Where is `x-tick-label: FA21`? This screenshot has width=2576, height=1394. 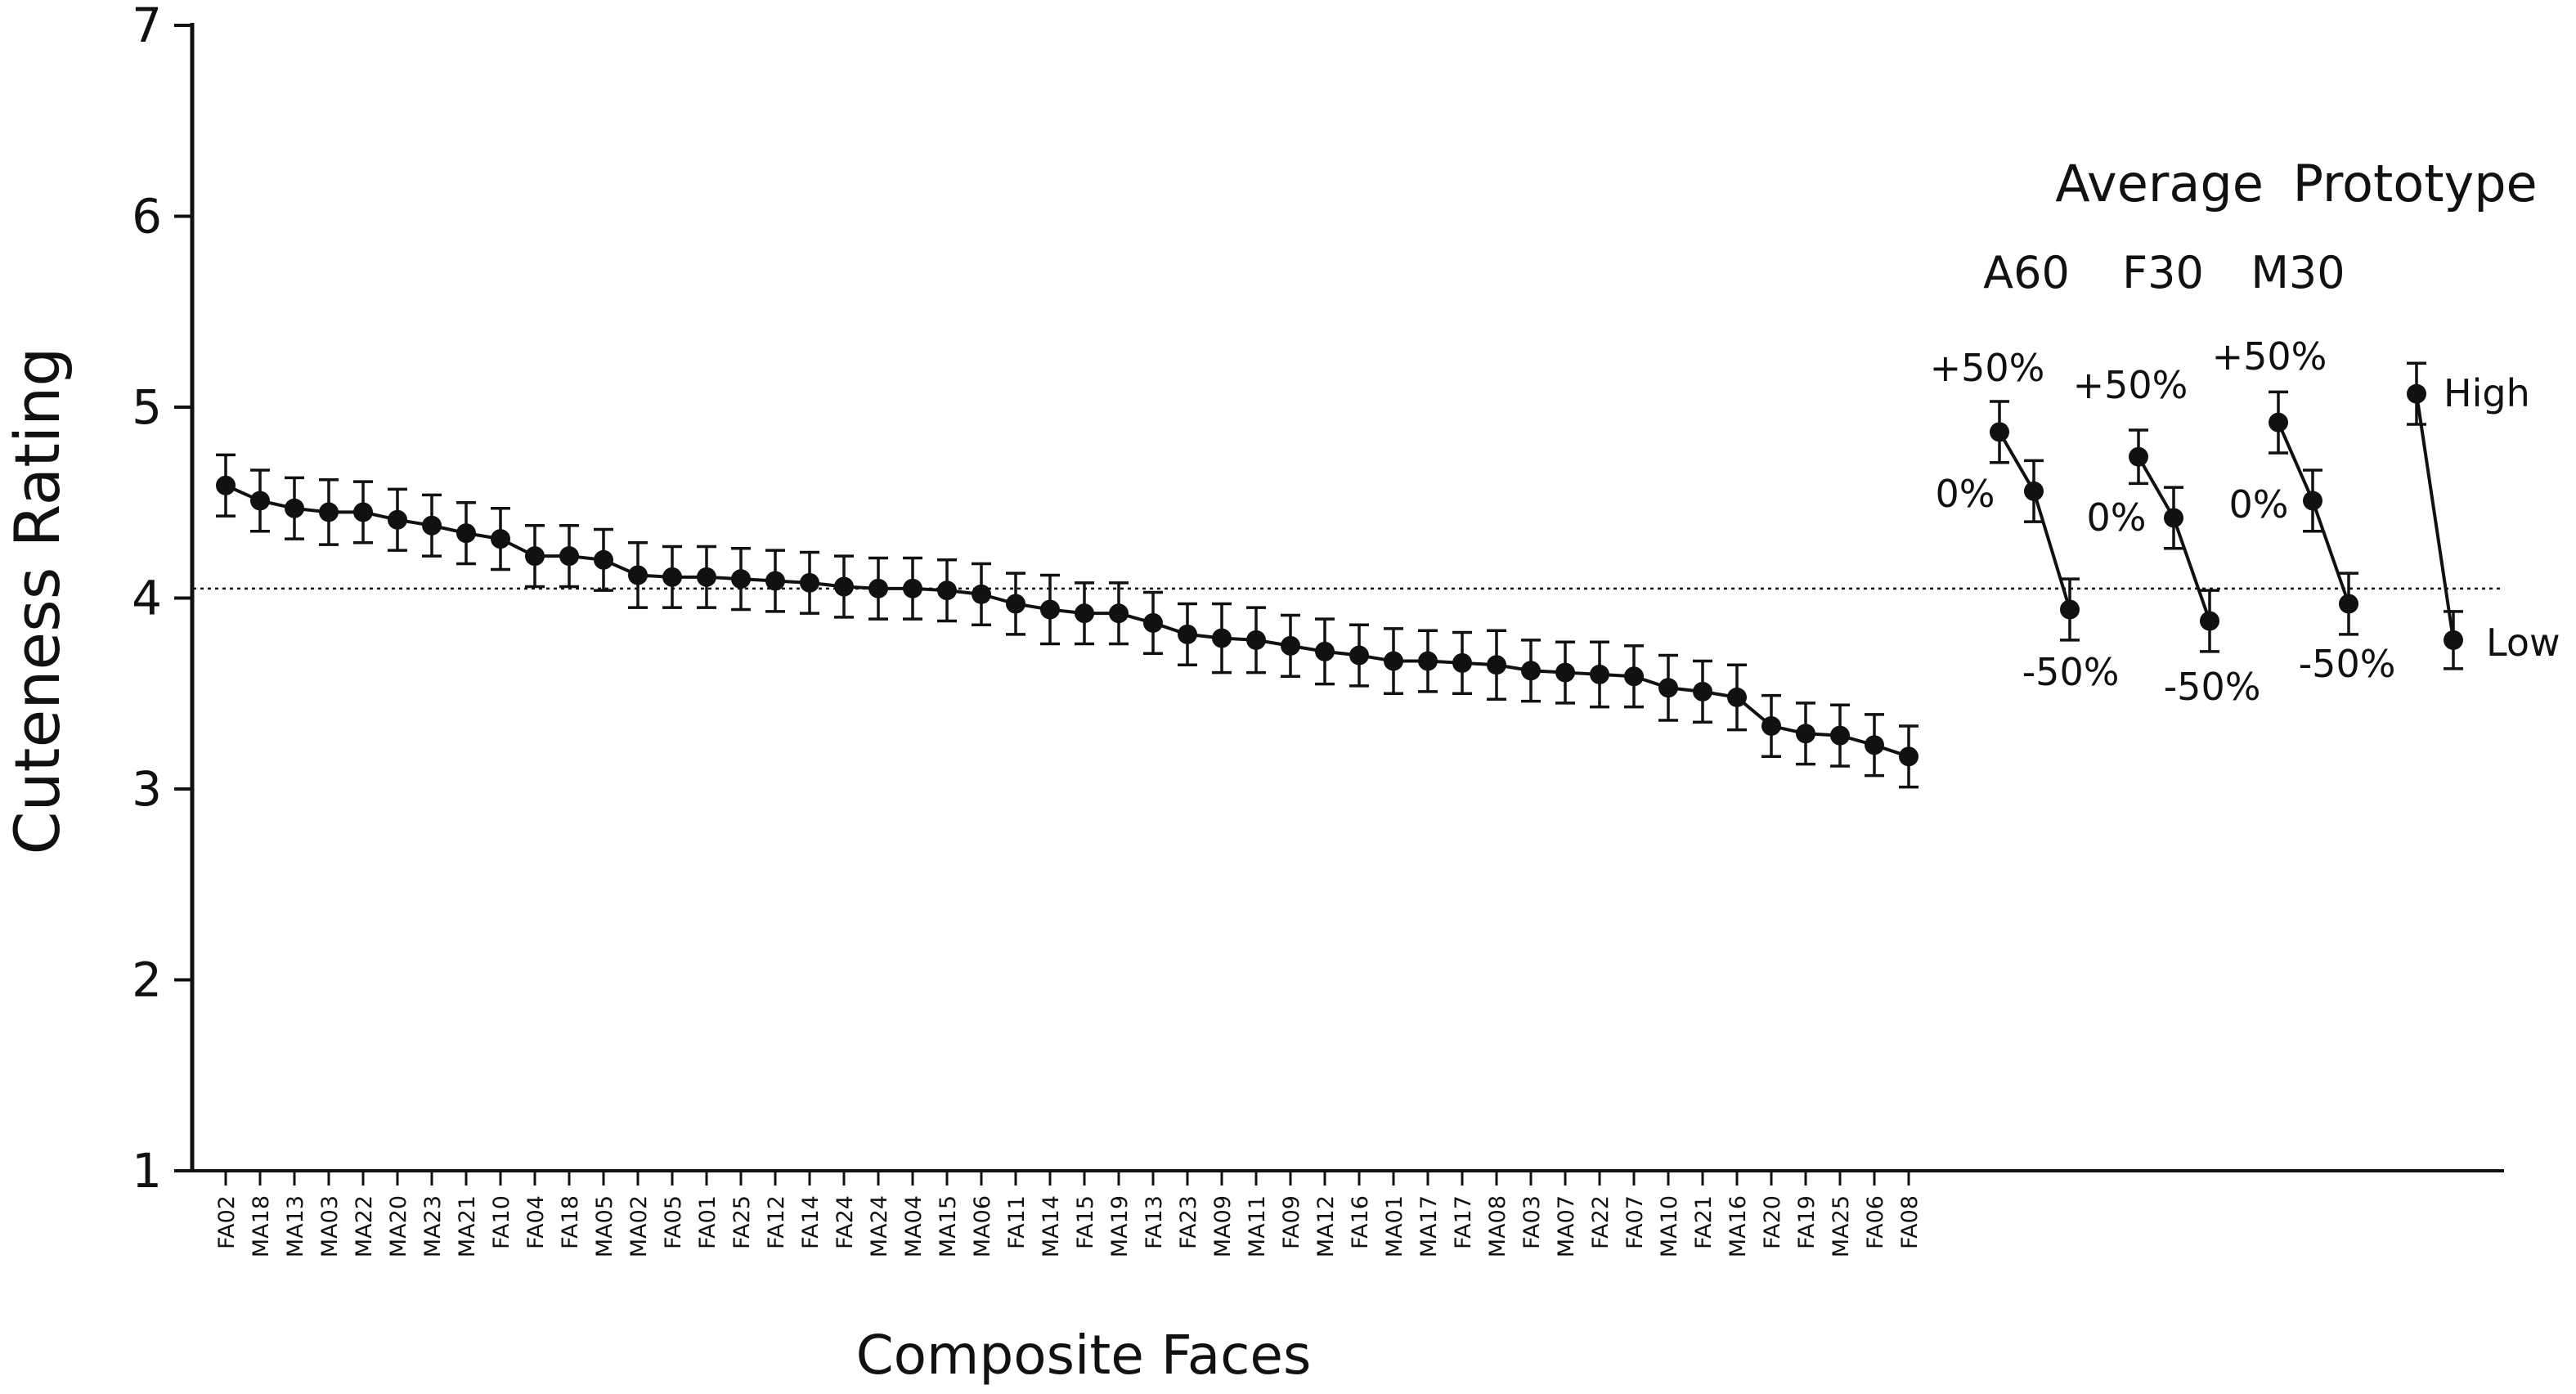 x-tick-label: FA21 is located at coordinates (1704, 1222).